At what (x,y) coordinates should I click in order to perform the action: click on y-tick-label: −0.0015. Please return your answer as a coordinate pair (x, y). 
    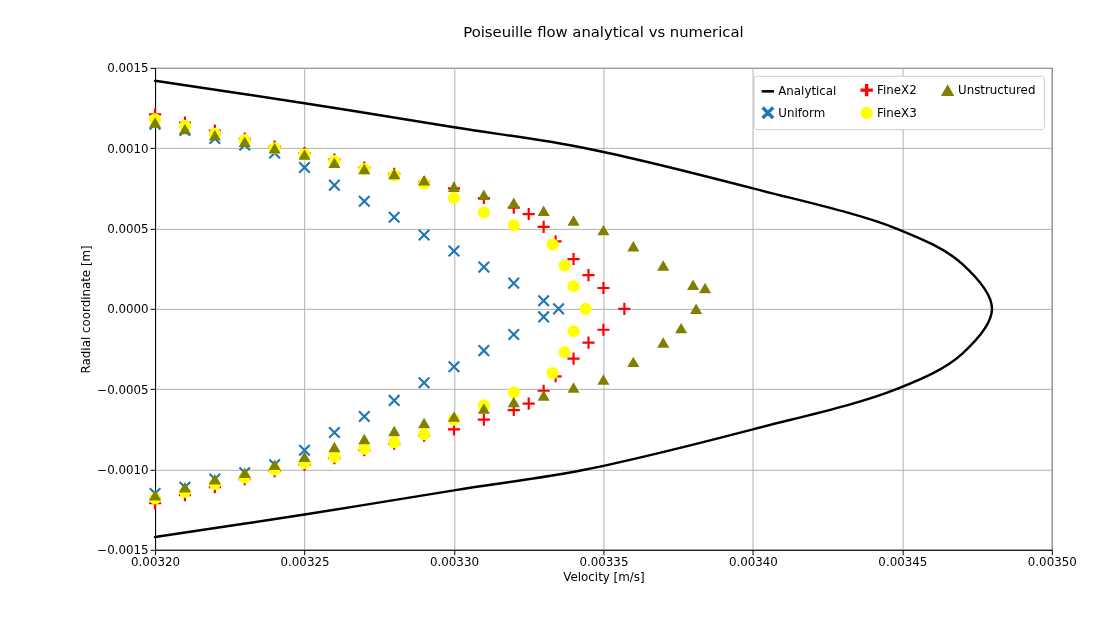
    Looking at the image, I should click on (123, 550).